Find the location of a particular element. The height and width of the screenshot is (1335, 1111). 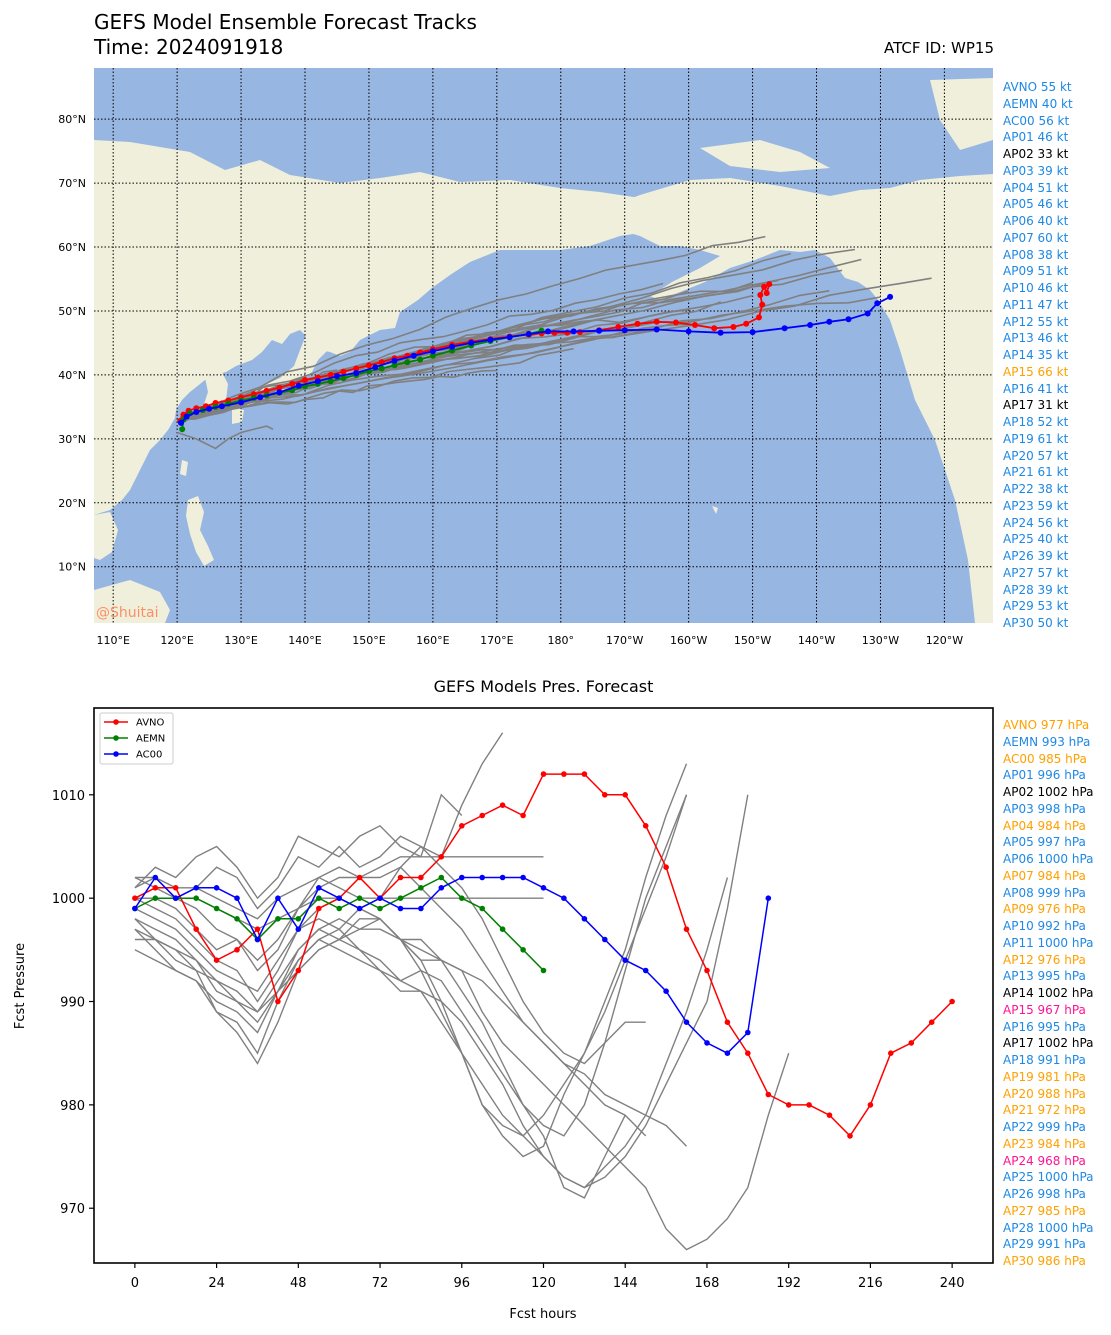

lon-label: 160°W is located at coordinates (688, 640).